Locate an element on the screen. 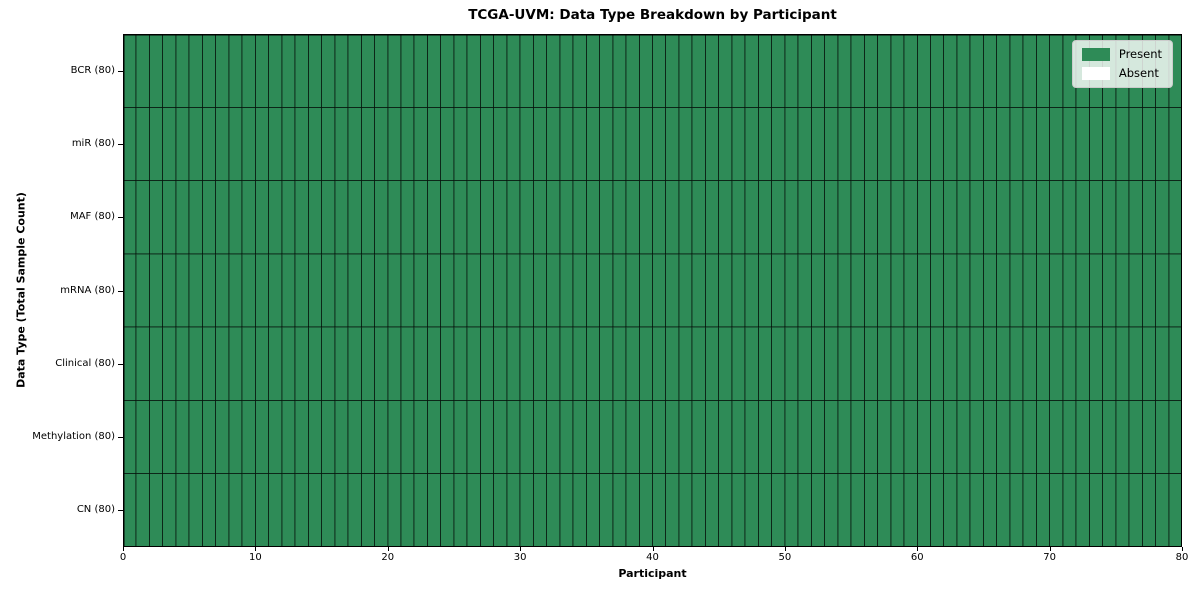  y-axis-label: Data Type (Total Sample Count) is located at coordinates (21, 290).